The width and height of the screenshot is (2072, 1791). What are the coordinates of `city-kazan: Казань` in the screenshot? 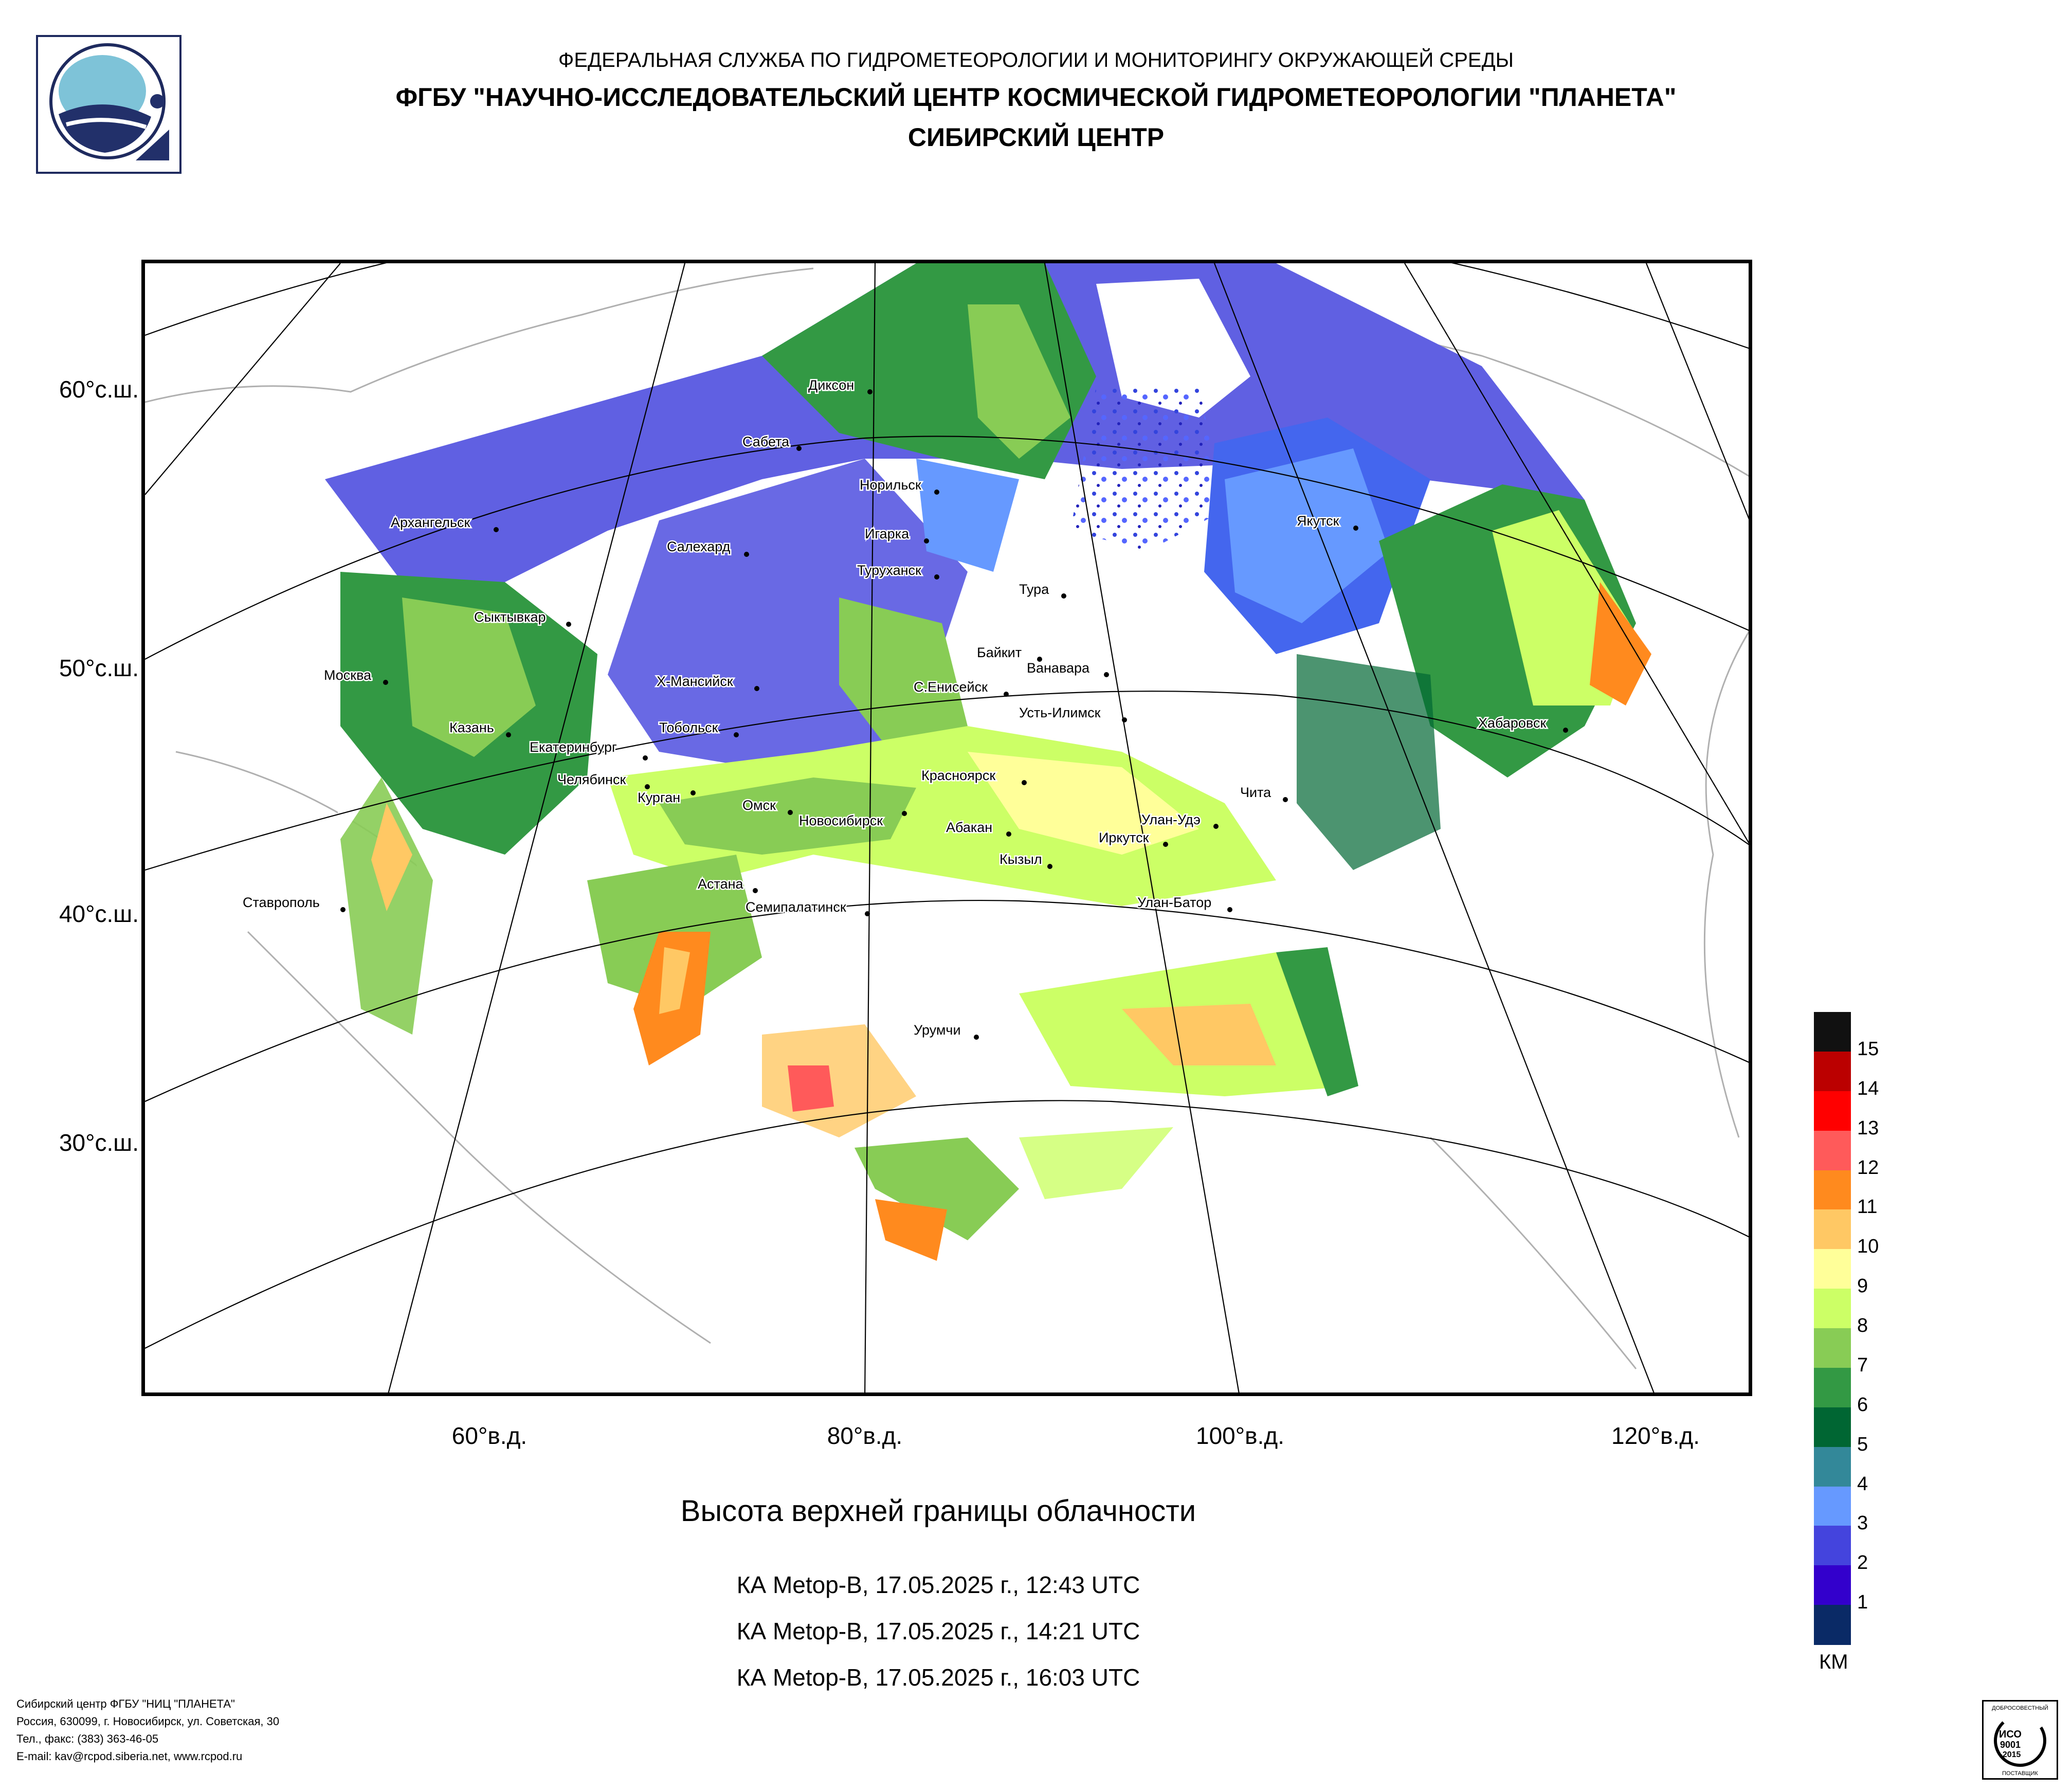 It's located at (479, 728).